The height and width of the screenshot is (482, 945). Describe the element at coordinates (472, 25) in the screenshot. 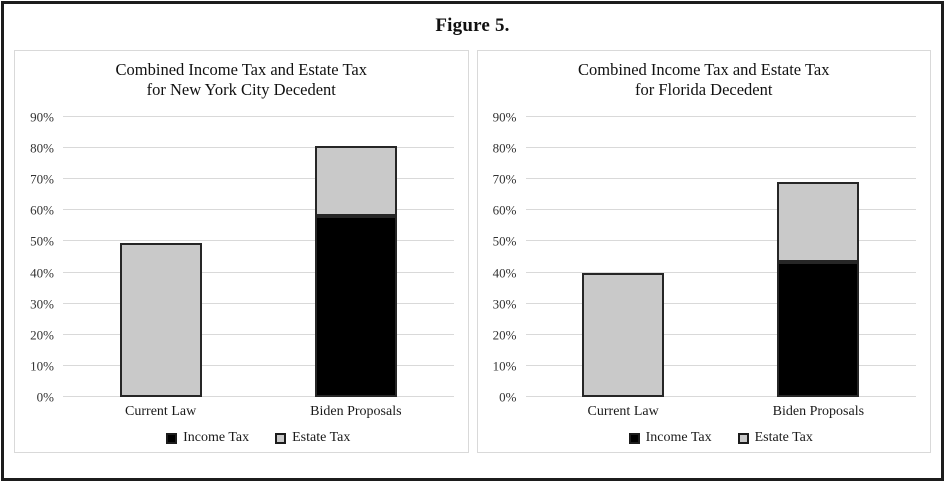

I see `figure-title: Figure 5.` at that location.